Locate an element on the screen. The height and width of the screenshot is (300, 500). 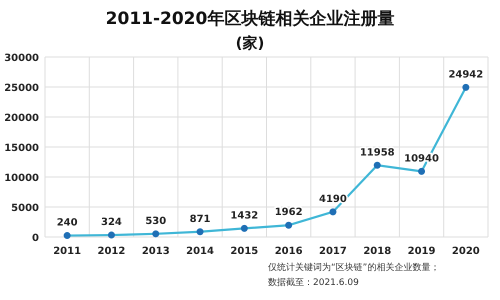
x-tick-label: 2017 is located at coordinates (333, 251).